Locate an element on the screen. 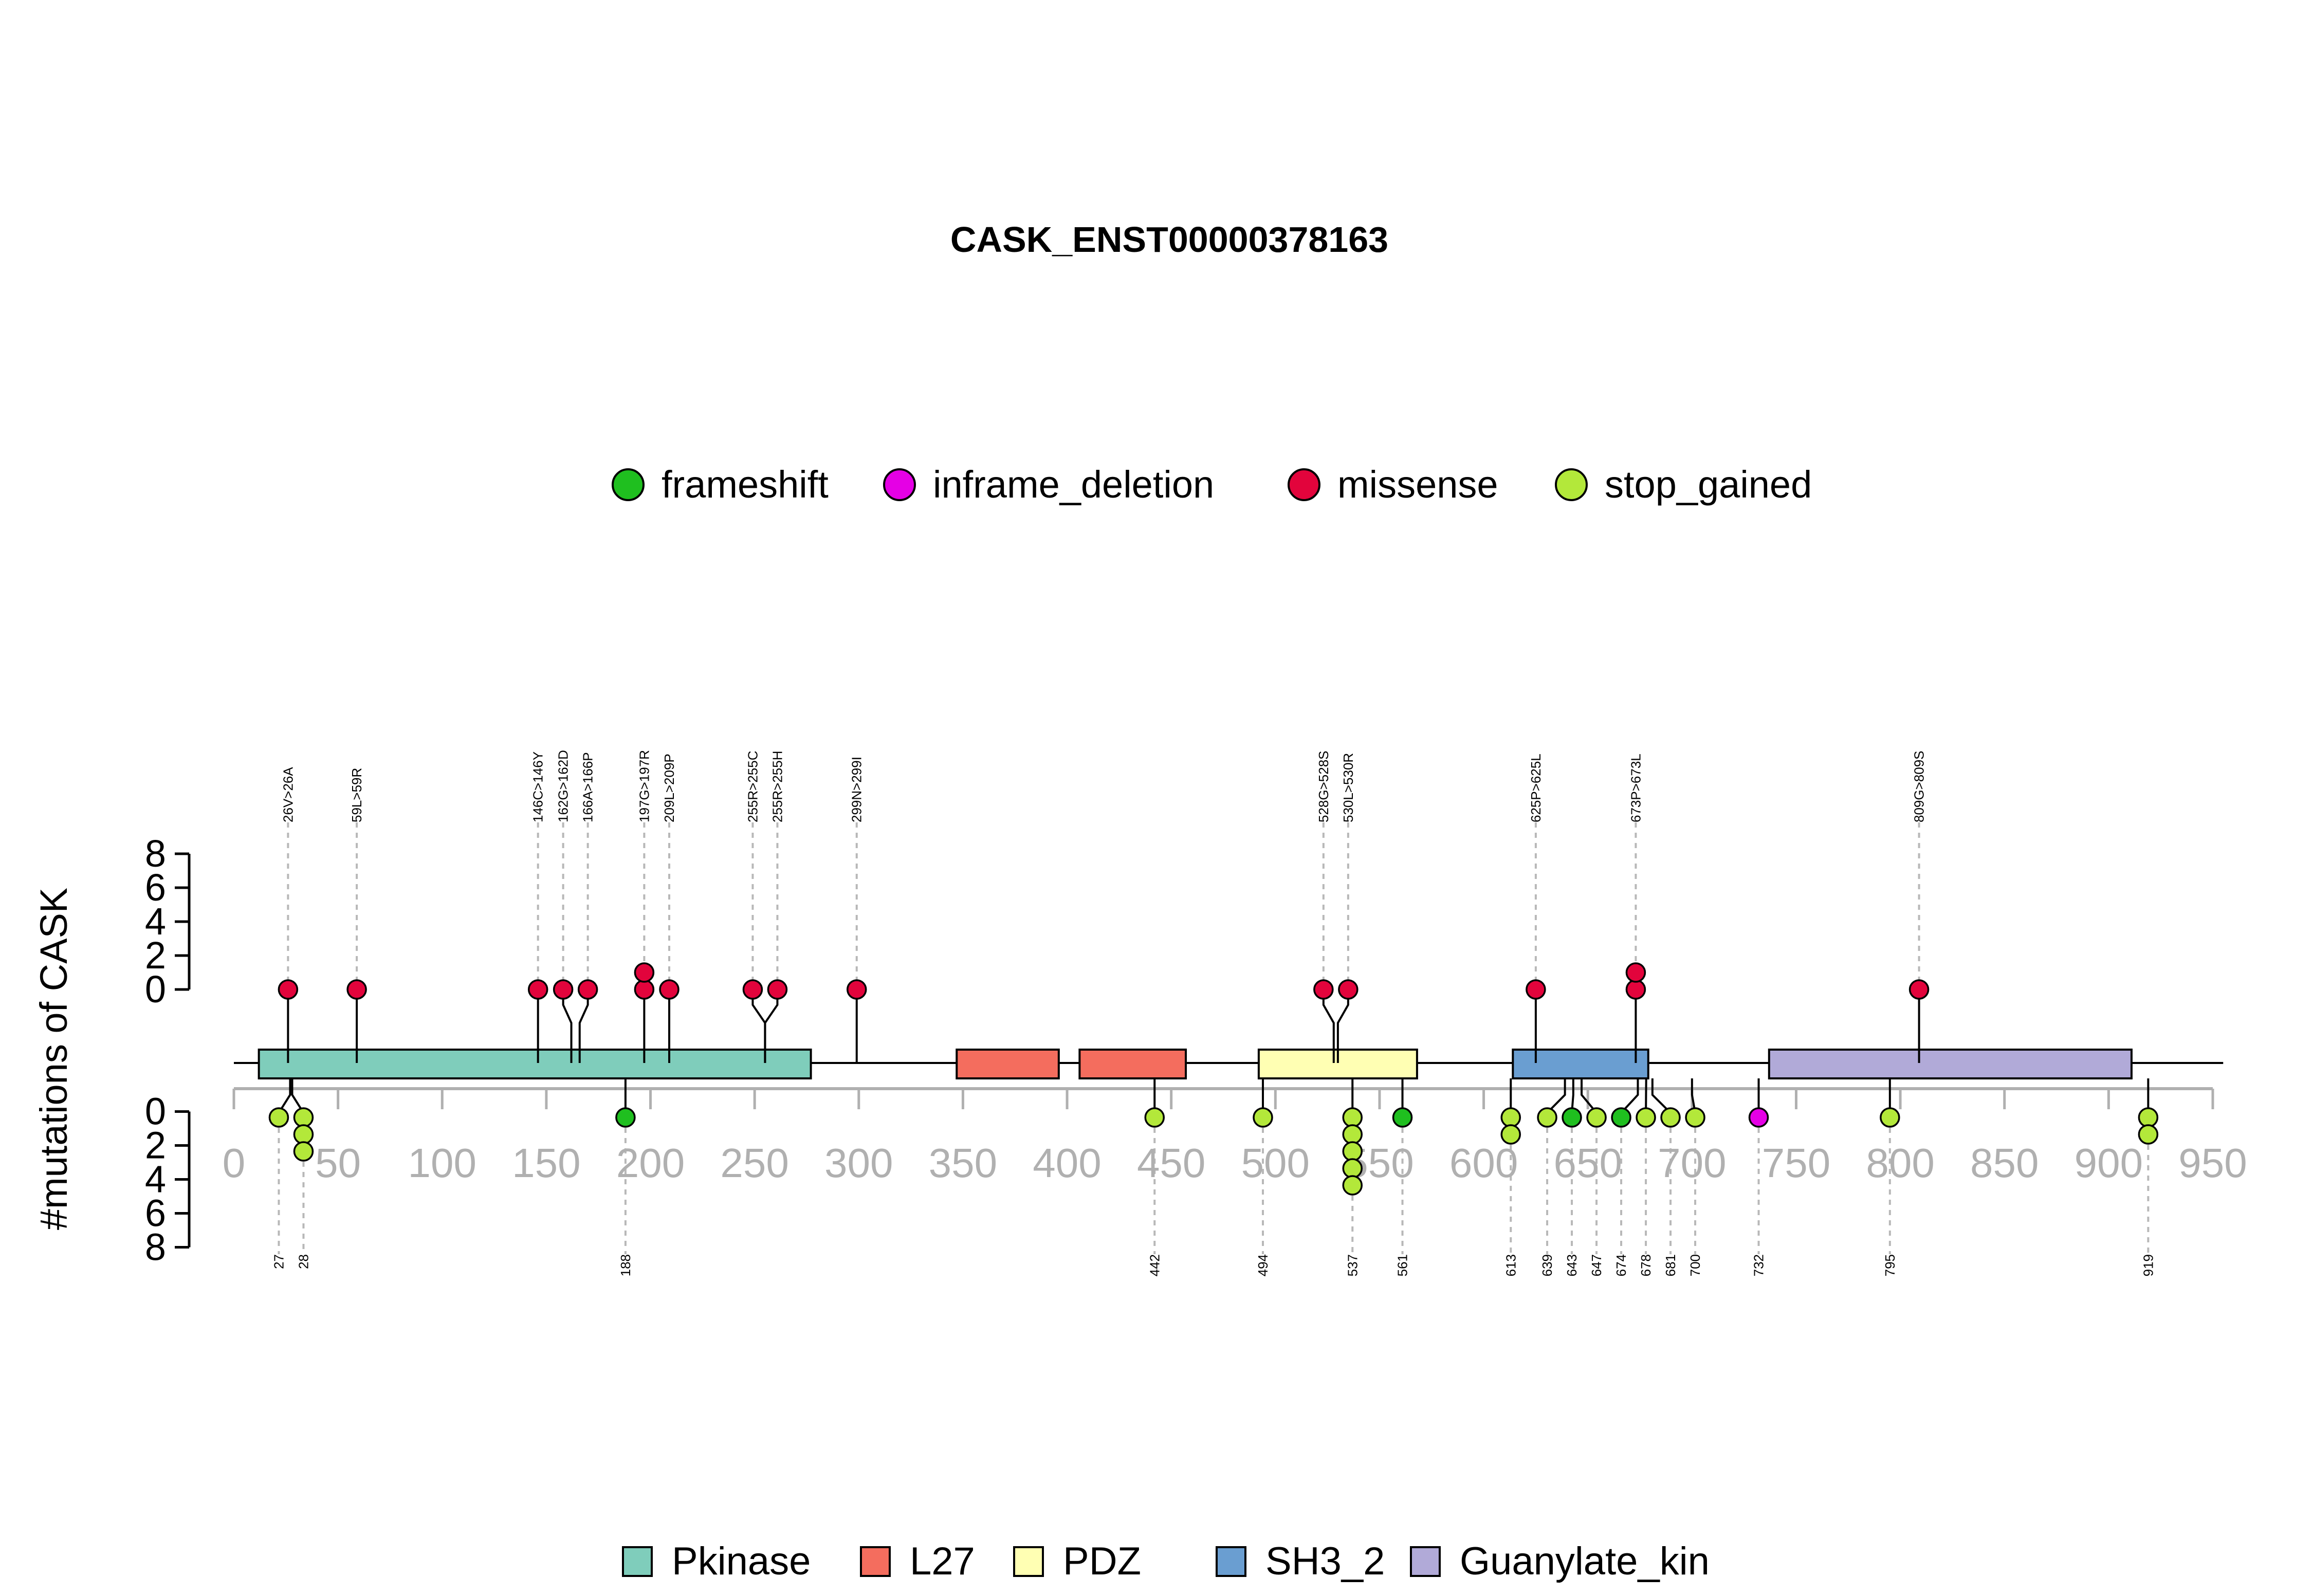  position-tick-label: 600 is located at coordinates (1484, 1163).